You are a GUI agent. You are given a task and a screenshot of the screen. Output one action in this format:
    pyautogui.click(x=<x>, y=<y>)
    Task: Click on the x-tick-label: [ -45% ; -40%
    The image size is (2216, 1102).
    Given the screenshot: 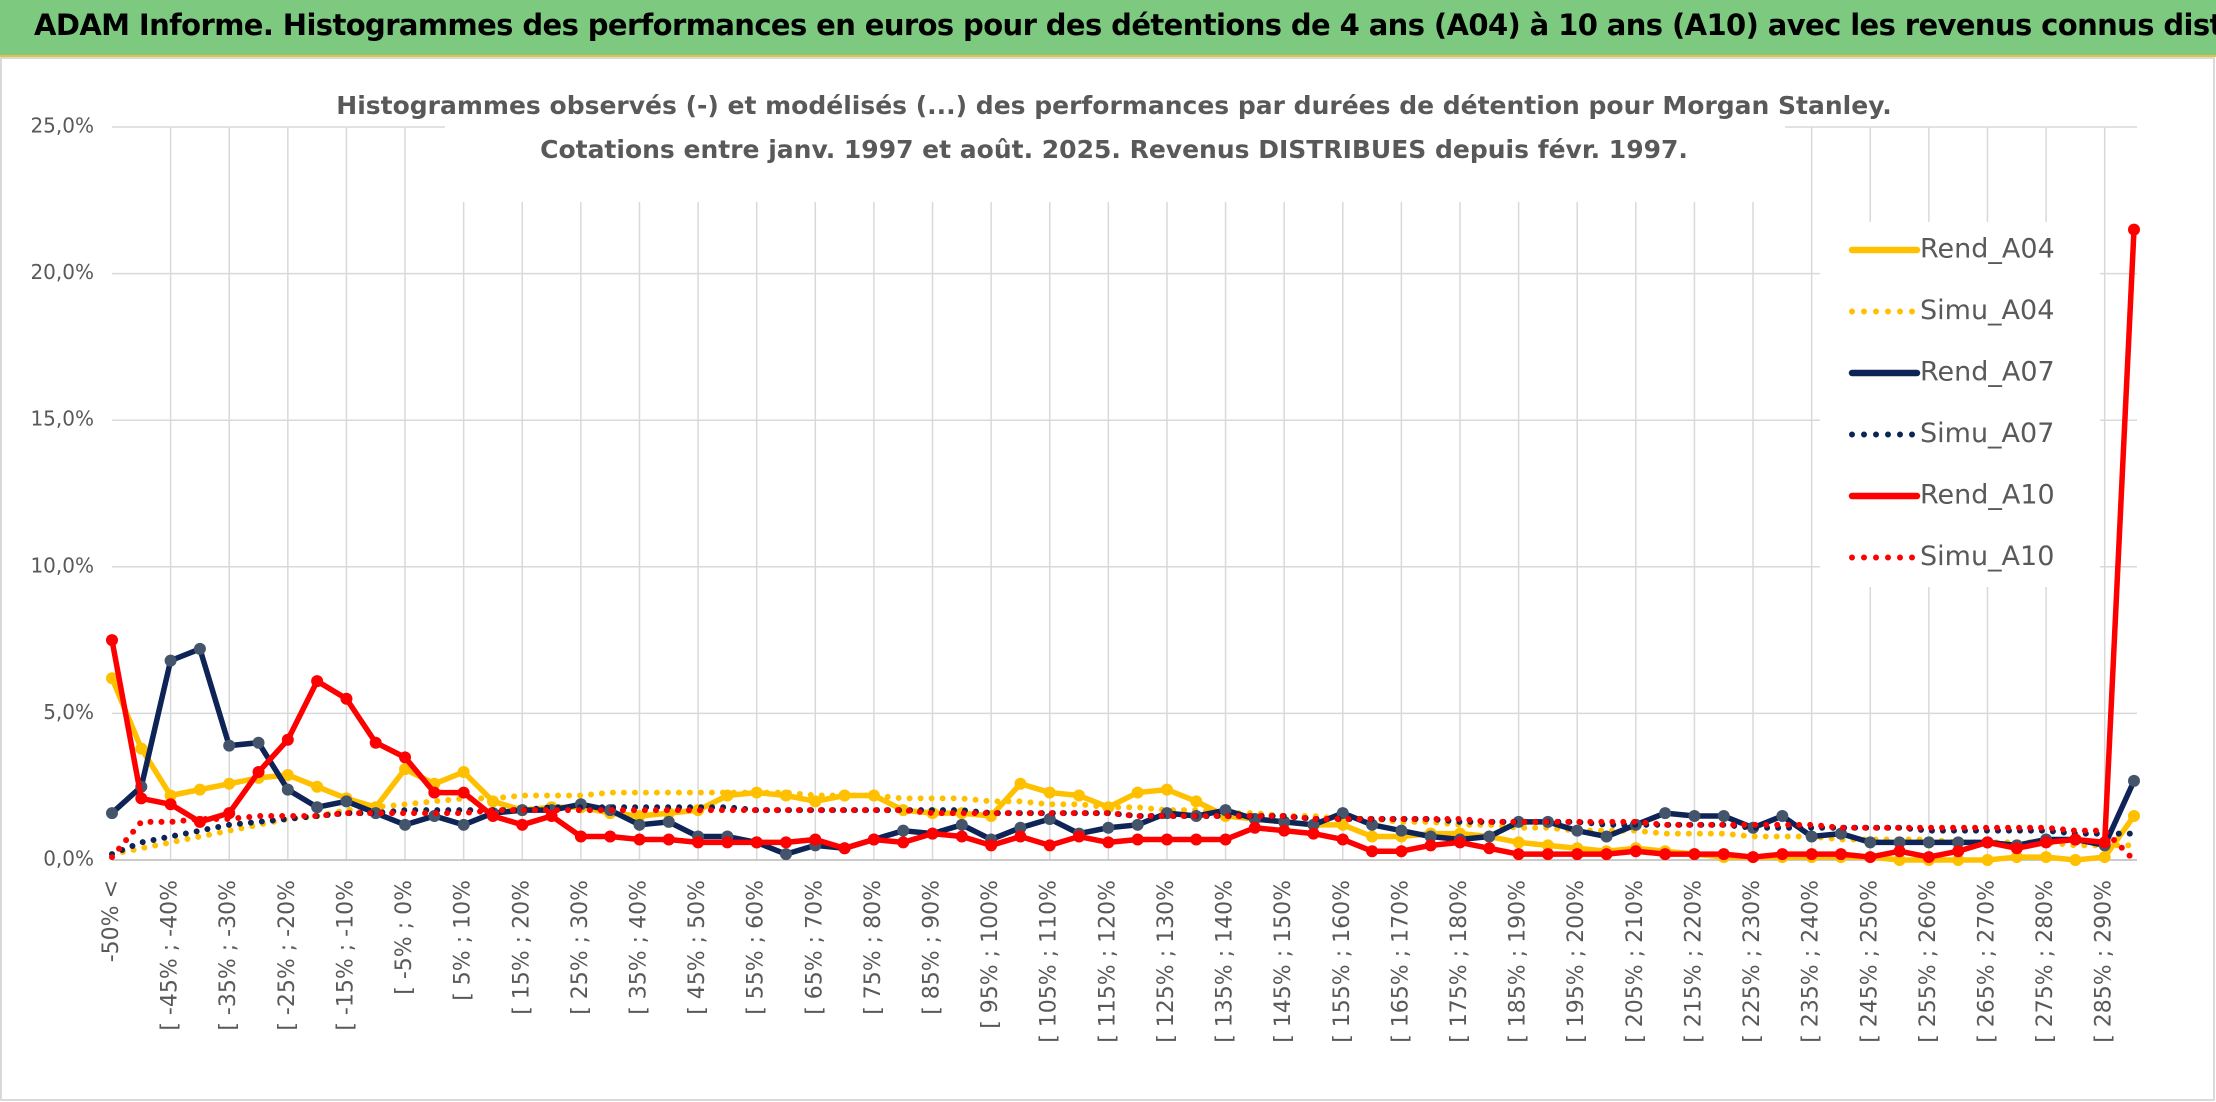 What is the action you would take?
    pyautogui.click(x=170, y=955)
    